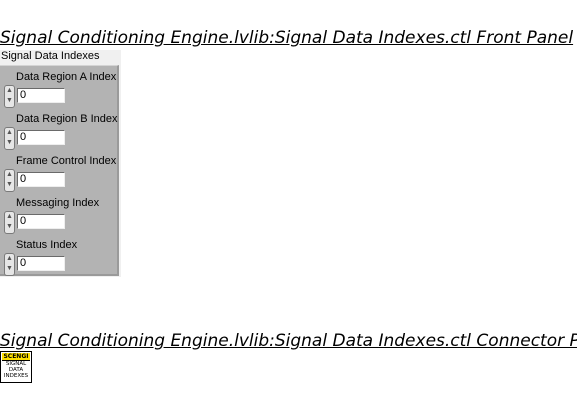 This screenshot has width=577, height=409. I want to click on field-label: Status Index, so click(47, 245).